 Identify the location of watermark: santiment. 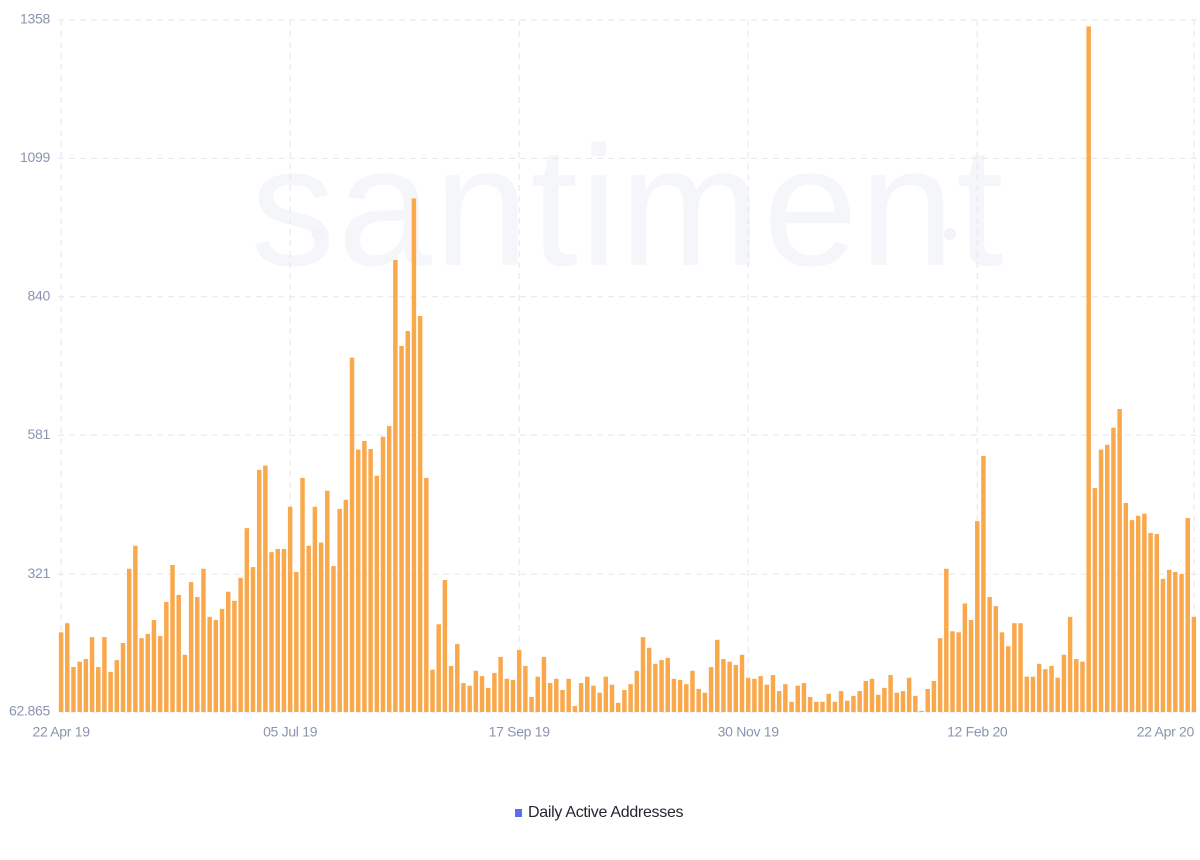
(627, 207).